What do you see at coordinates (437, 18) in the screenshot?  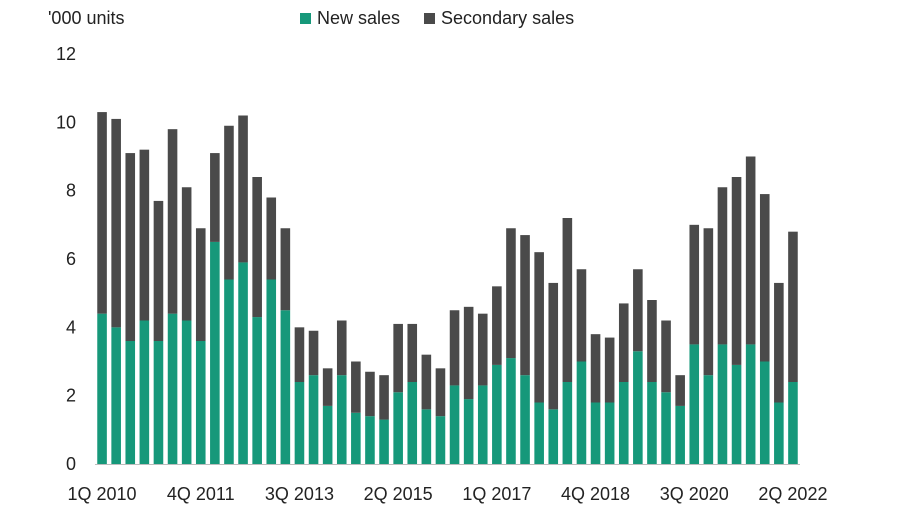 I see `legend: New sales Secondary sales` at bounding box center [437, 18].